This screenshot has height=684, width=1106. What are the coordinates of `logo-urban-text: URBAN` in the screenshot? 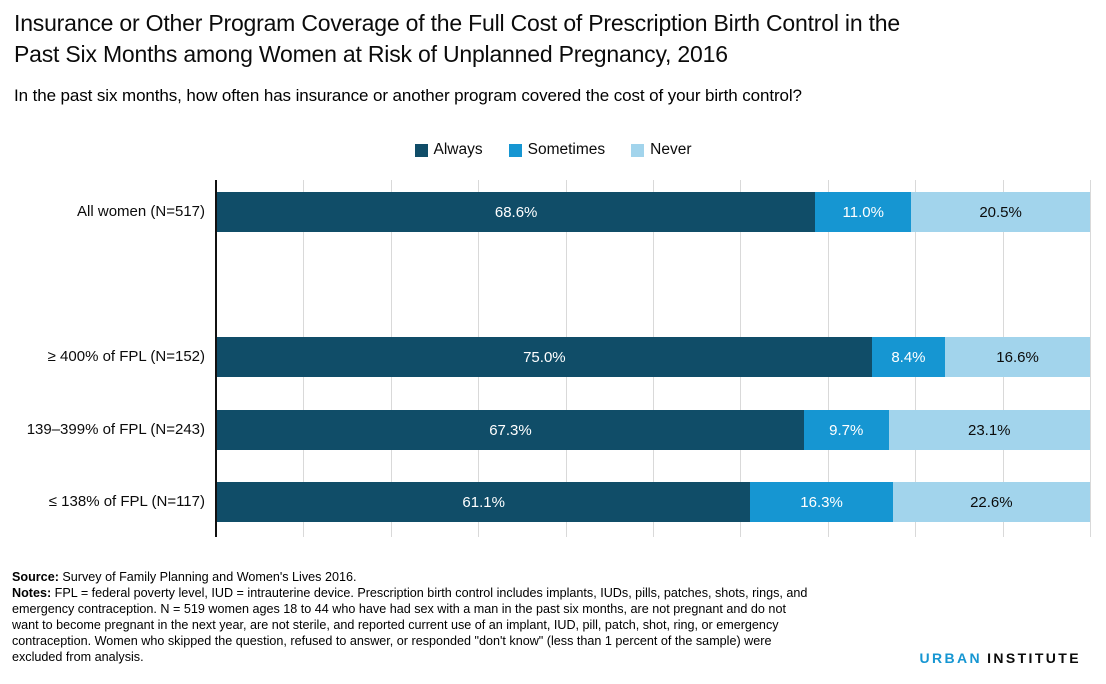 It's located at (951, 658).